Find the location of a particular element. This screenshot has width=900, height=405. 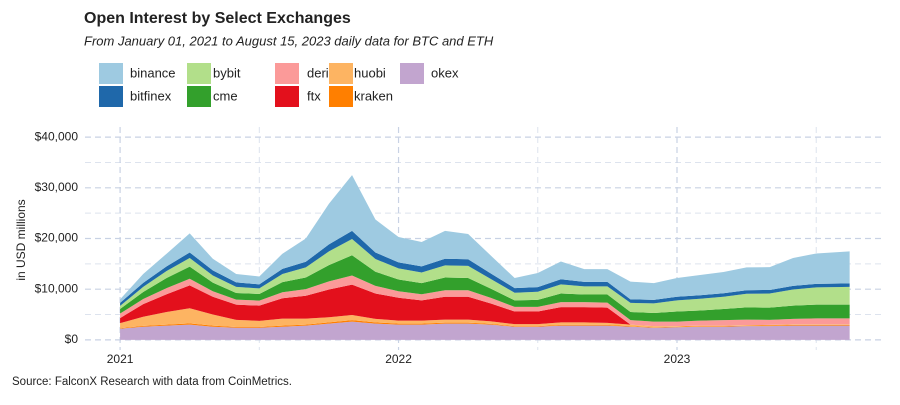

x-tick-label: 2023 is located at coordinates (677, 359).